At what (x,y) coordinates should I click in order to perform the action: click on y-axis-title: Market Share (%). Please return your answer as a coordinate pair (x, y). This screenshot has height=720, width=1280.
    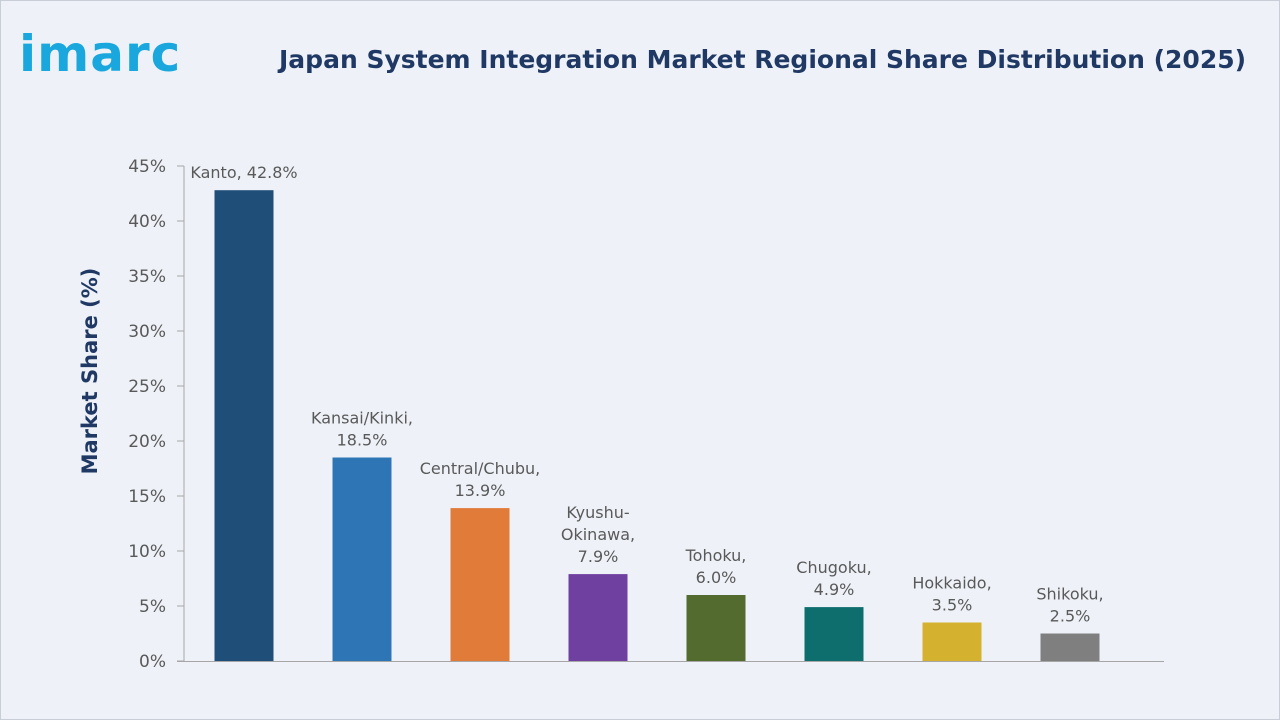
    Looking at the image, I should click on (90, 371).